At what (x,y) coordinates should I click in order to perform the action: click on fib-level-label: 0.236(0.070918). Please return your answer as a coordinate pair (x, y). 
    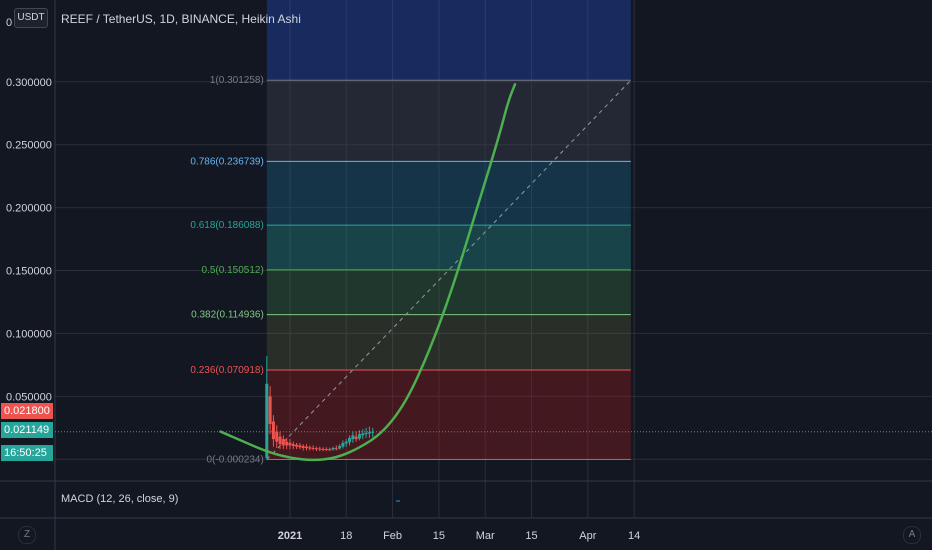
    Looking at the image, I should click on (226, 370).